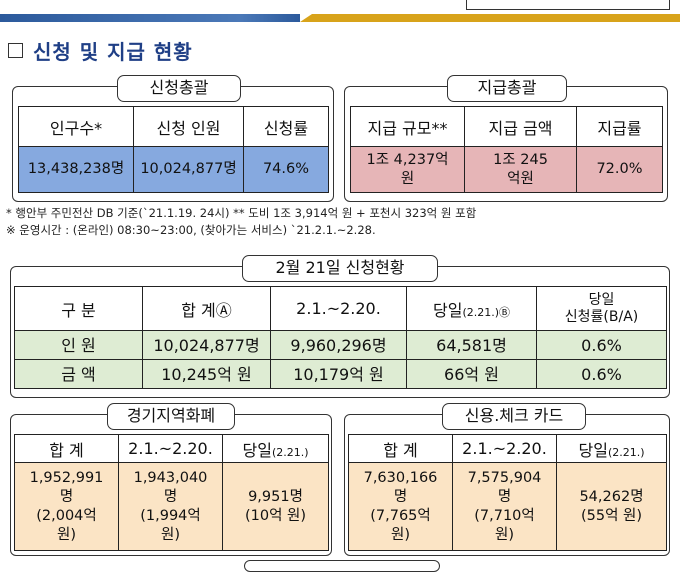 The height and width of the screenshot is (572, 680). I want to click on value-payment-rate: 72.0%, so click(619, 169).